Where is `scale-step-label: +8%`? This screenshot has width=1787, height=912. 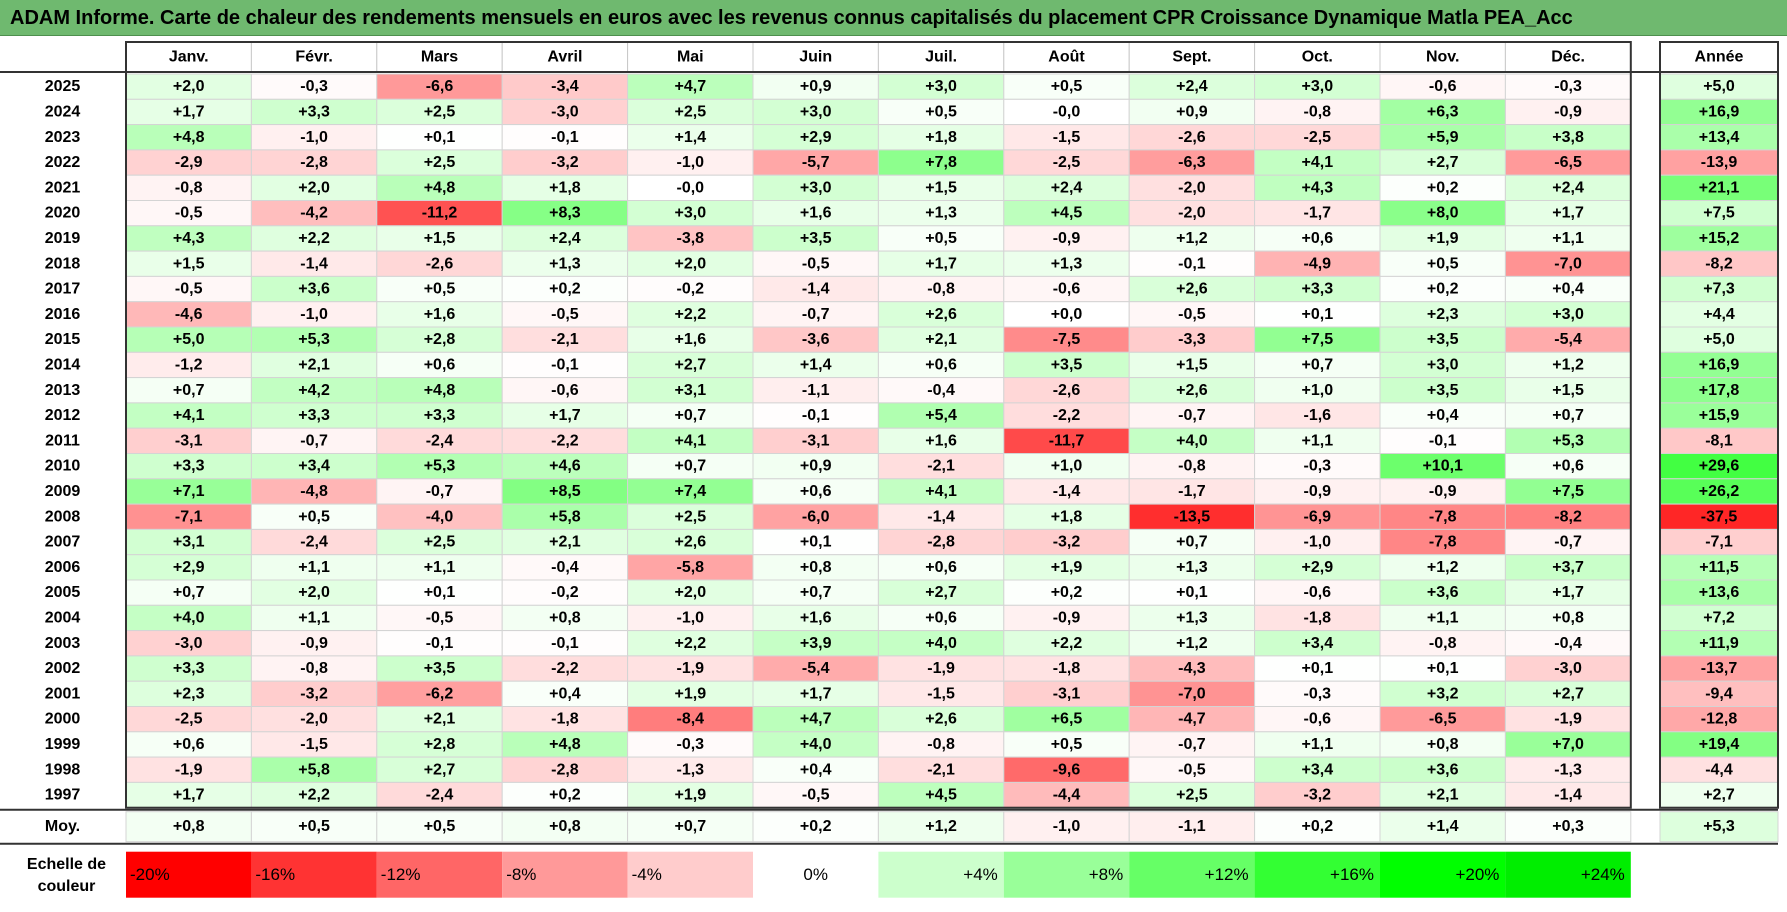 scale-step-label: +8% is located at coordinates (1106, 874).